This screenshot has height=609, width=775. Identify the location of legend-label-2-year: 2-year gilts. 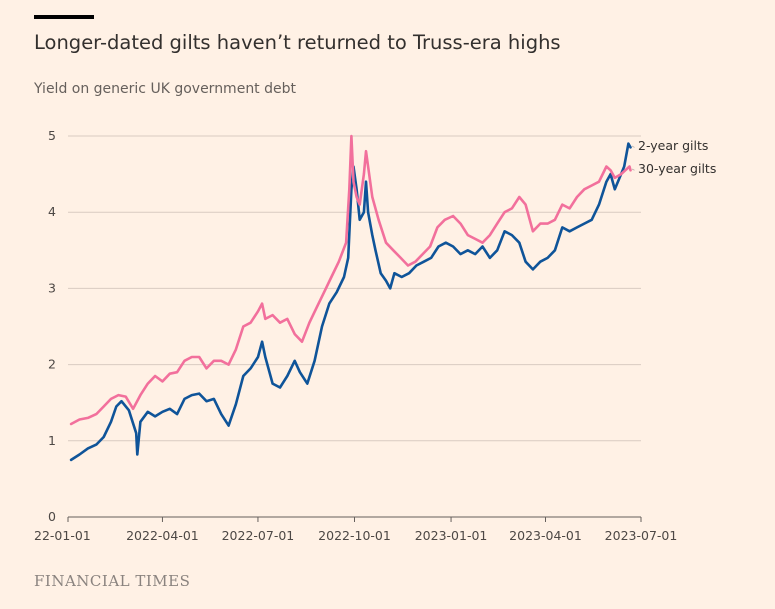
(673, 145).